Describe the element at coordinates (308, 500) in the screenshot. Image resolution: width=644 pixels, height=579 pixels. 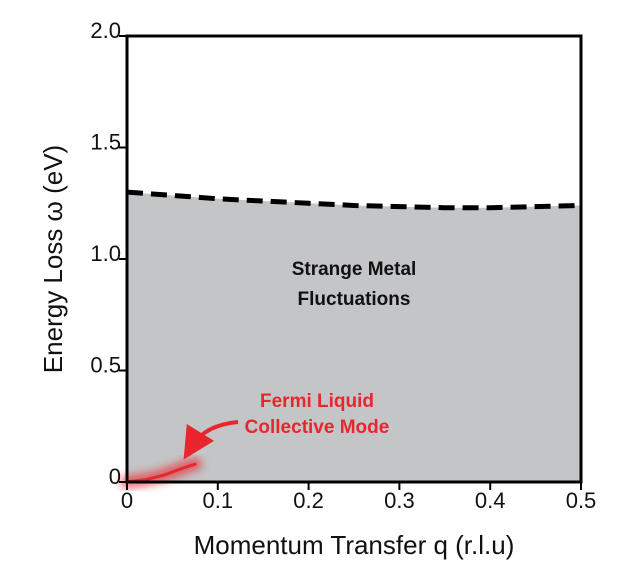
I see `x-tick-label: 0.2` at that location.